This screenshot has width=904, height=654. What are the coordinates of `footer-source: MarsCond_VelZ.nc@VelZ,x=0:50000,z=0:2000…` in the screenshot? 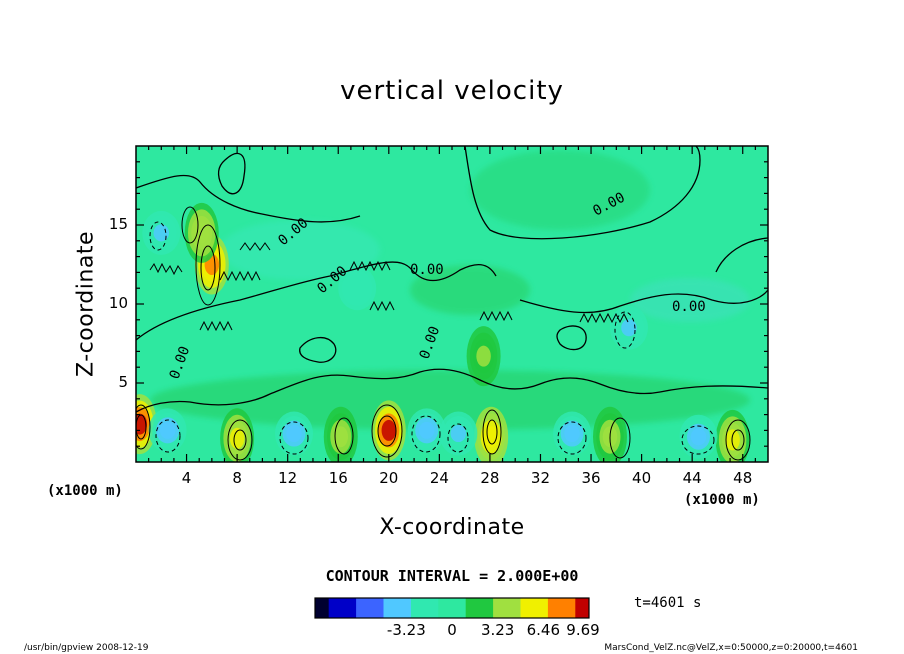 It's located at (731, 648).